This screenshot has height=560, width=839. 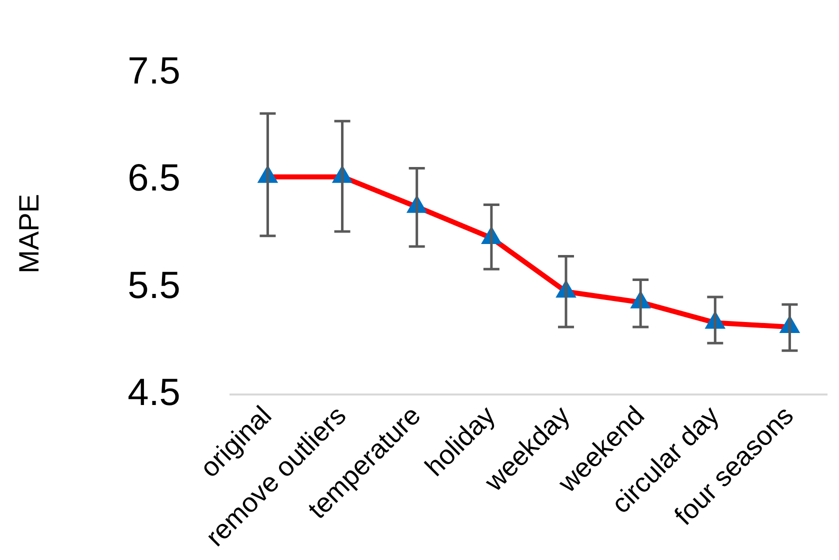 I want to click on y-tick-label: 5.5, so click(x=154, y=285).